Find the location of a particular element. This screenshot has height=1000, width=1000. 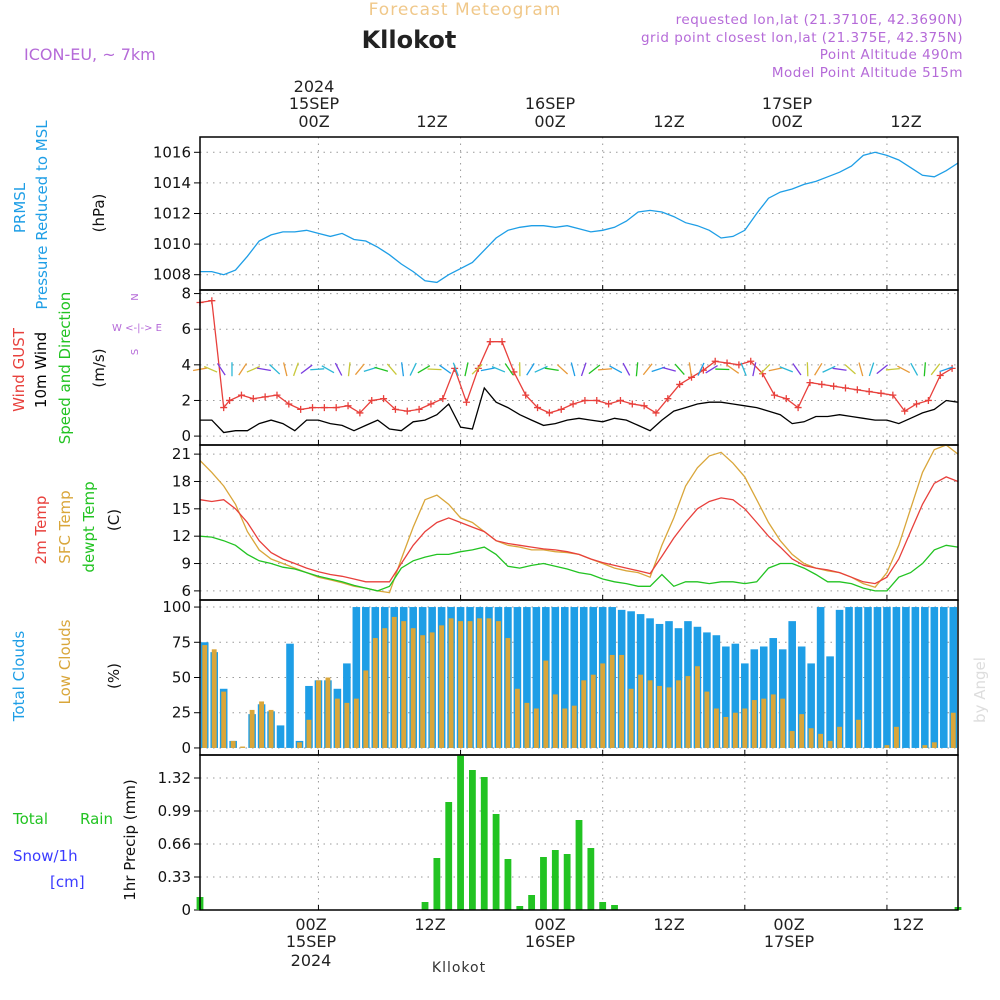

temp-unit: (C) is located at coordinates (114, 520).